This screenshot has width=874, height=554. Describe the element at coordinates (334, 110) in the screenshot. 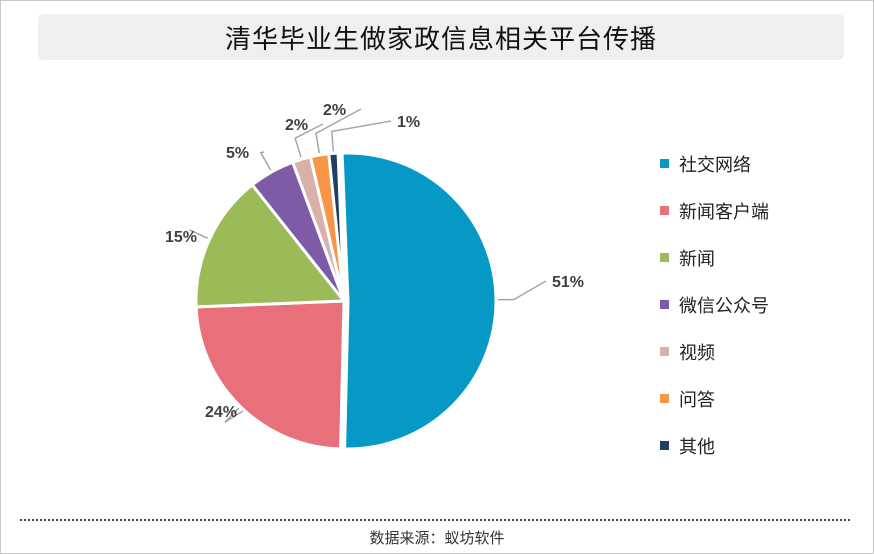

I see `data-label-6: 2%` at that location.